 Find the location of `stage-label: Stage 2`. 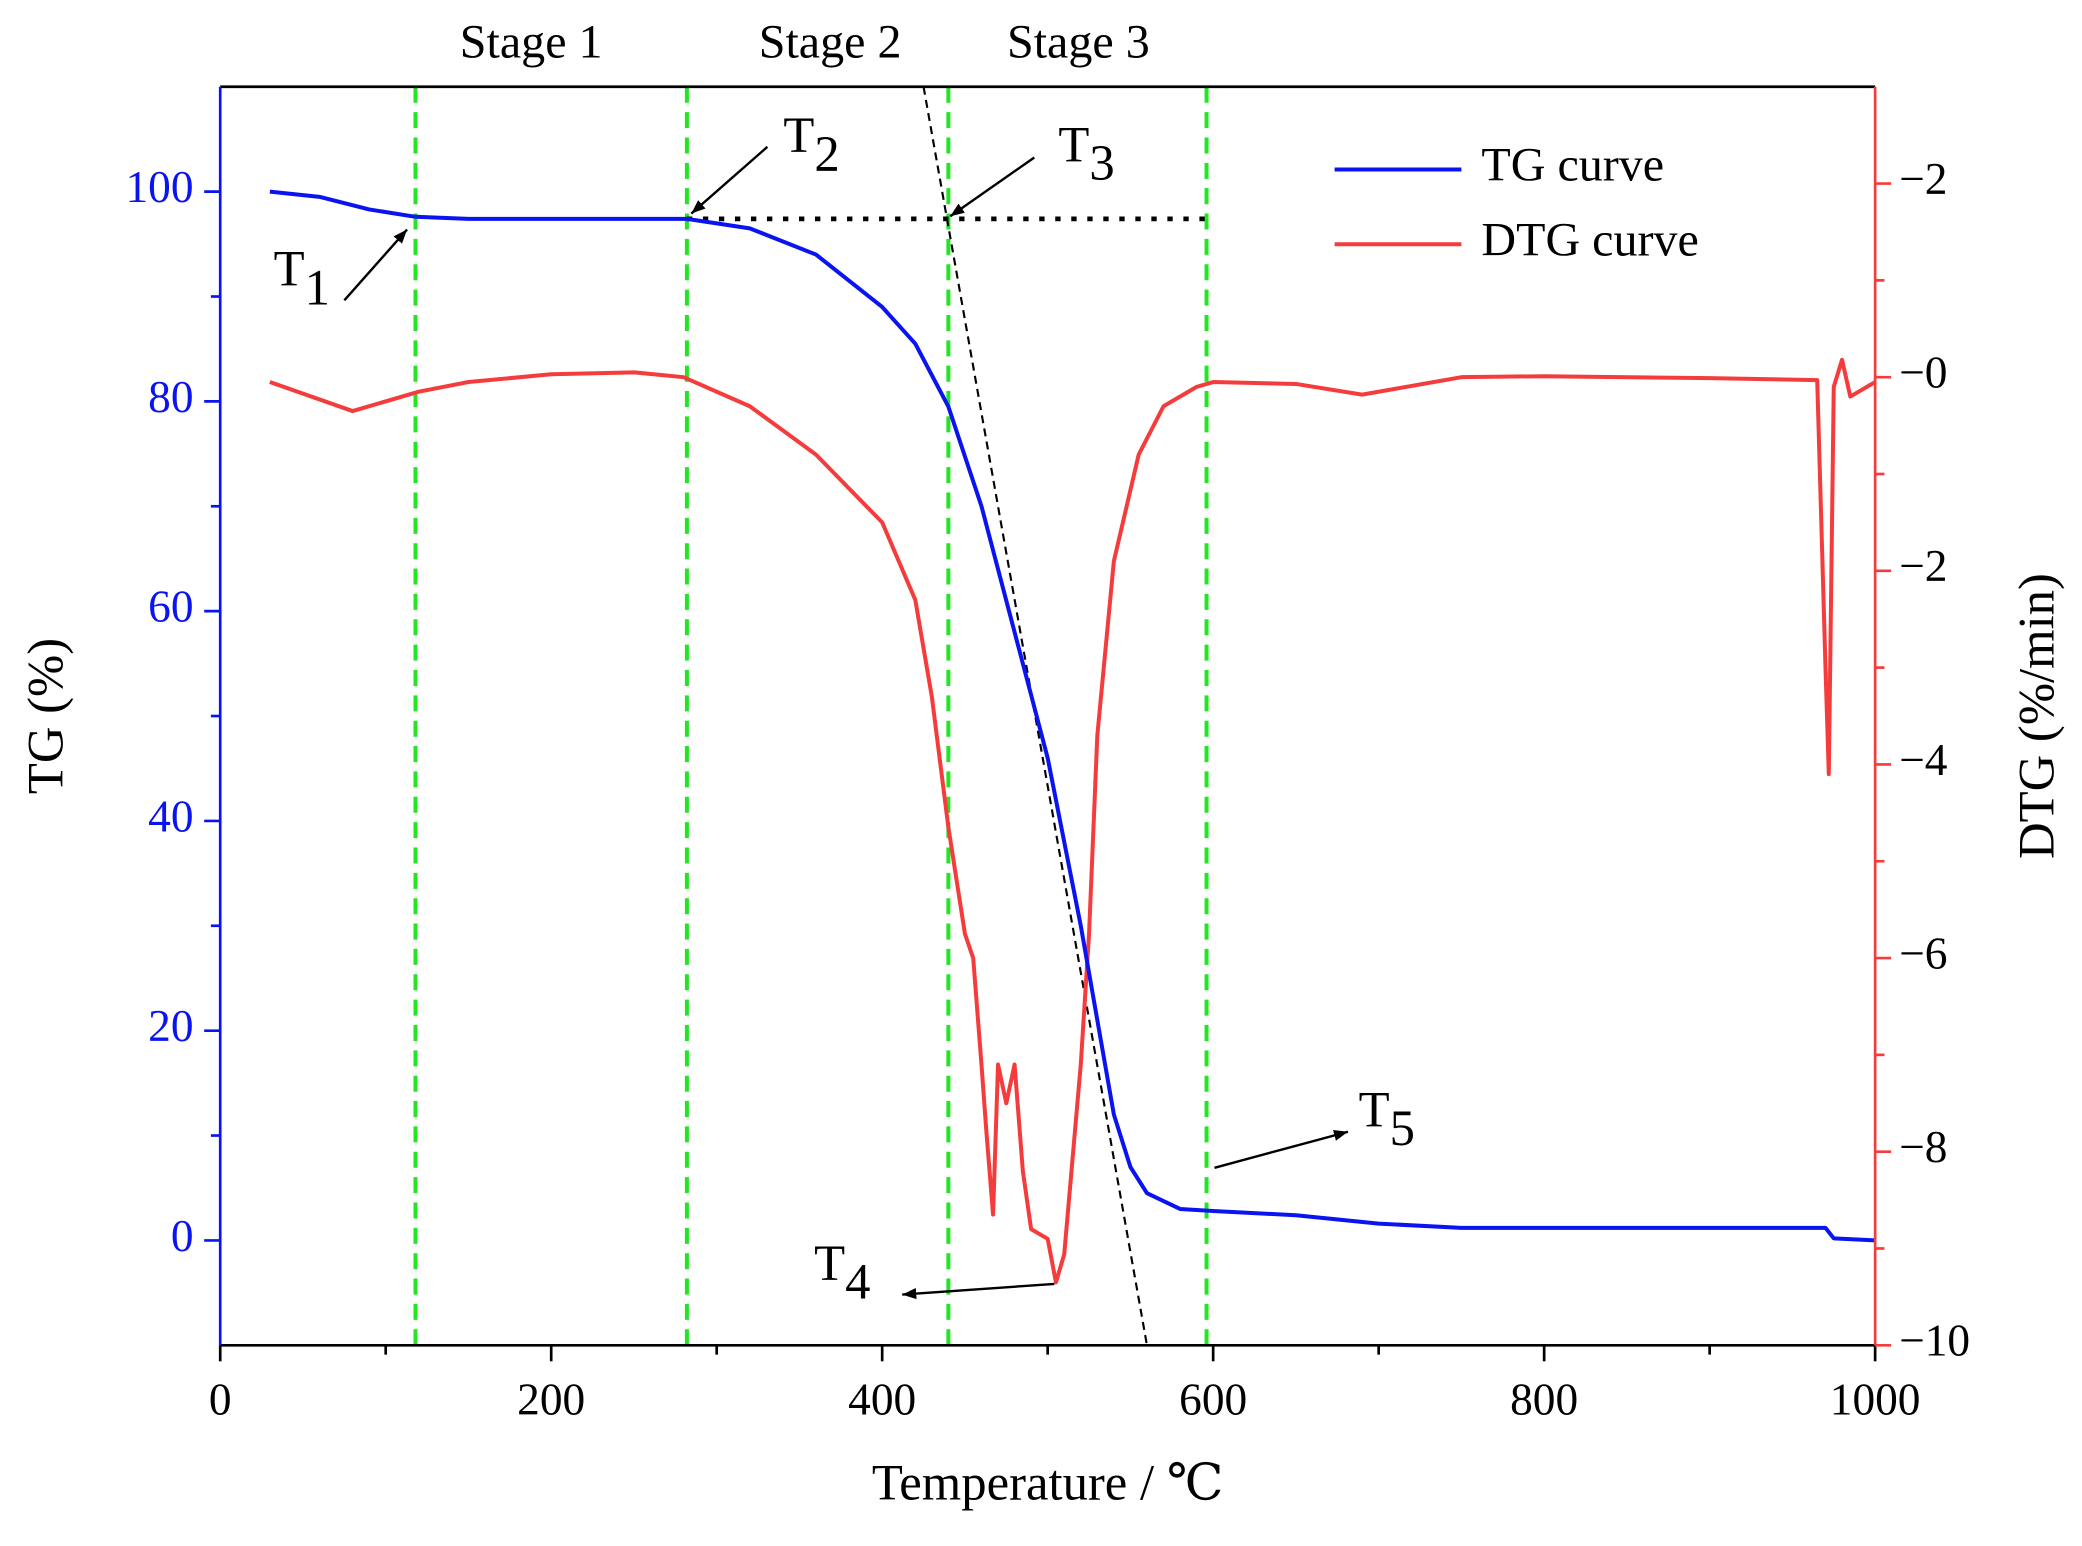

stage-label: Stage 2 is located at coordinates (830, 42).